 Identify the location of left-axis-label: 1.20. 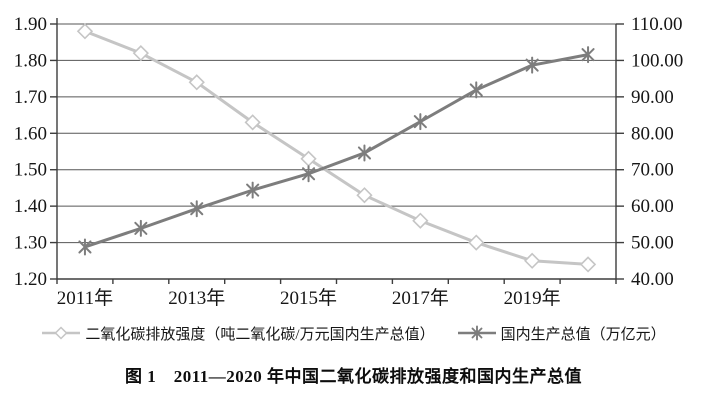
(30, 279).